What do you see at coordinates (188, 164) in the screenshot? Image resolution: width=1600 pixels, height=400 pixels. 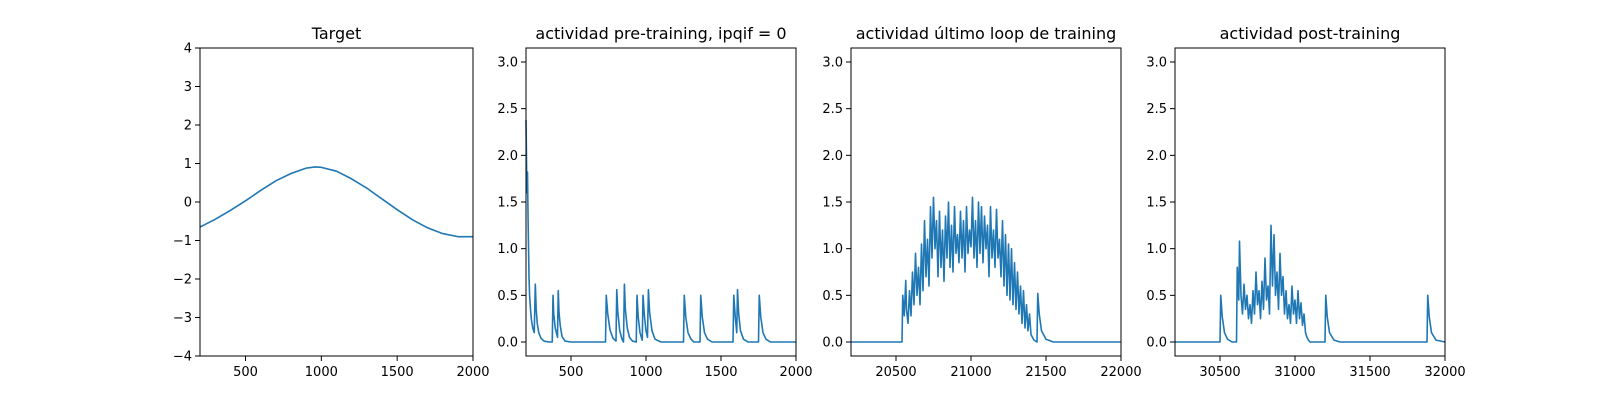 I see `y-tick-label: 1` at bounding box center [188, 164].